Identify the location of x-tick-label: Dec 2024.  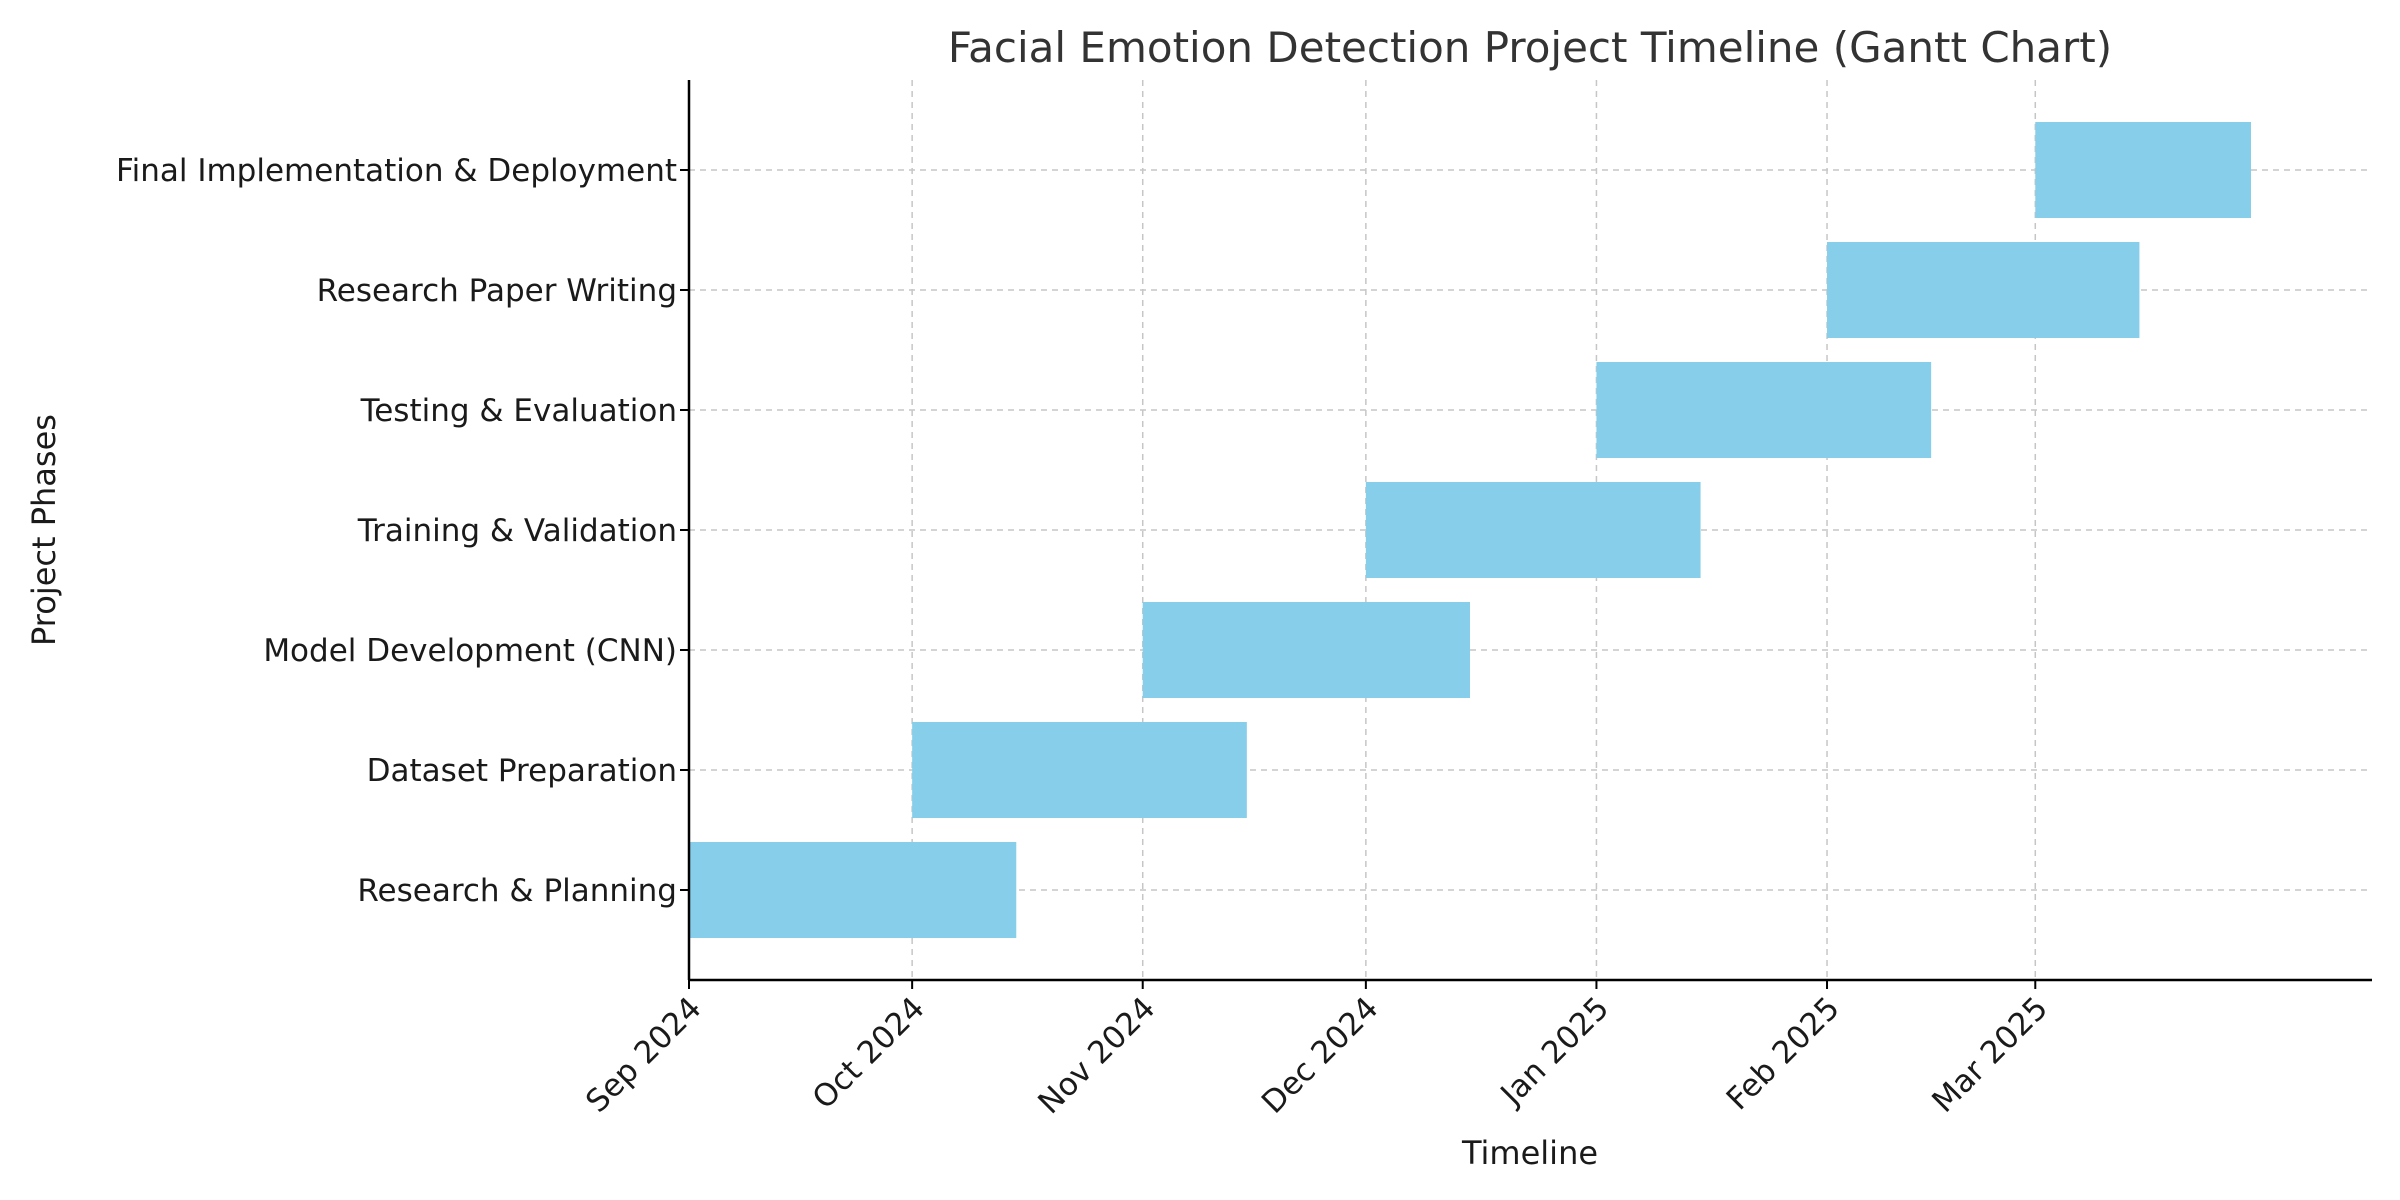
(1320, 1055).